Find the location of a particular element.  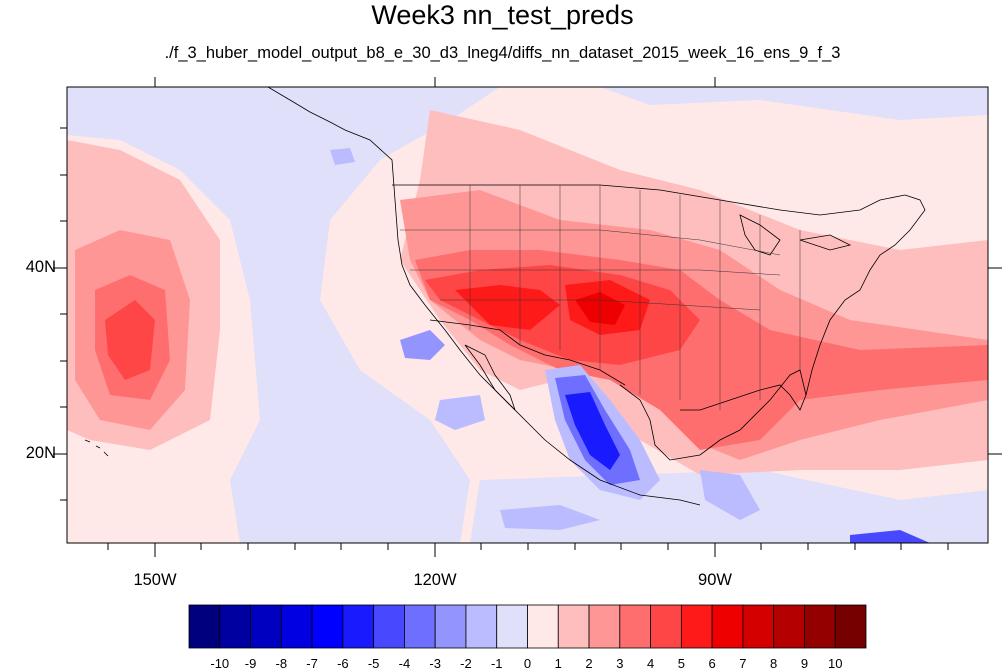

lon-label-90w: 90W is located at coordinates (715, 580).